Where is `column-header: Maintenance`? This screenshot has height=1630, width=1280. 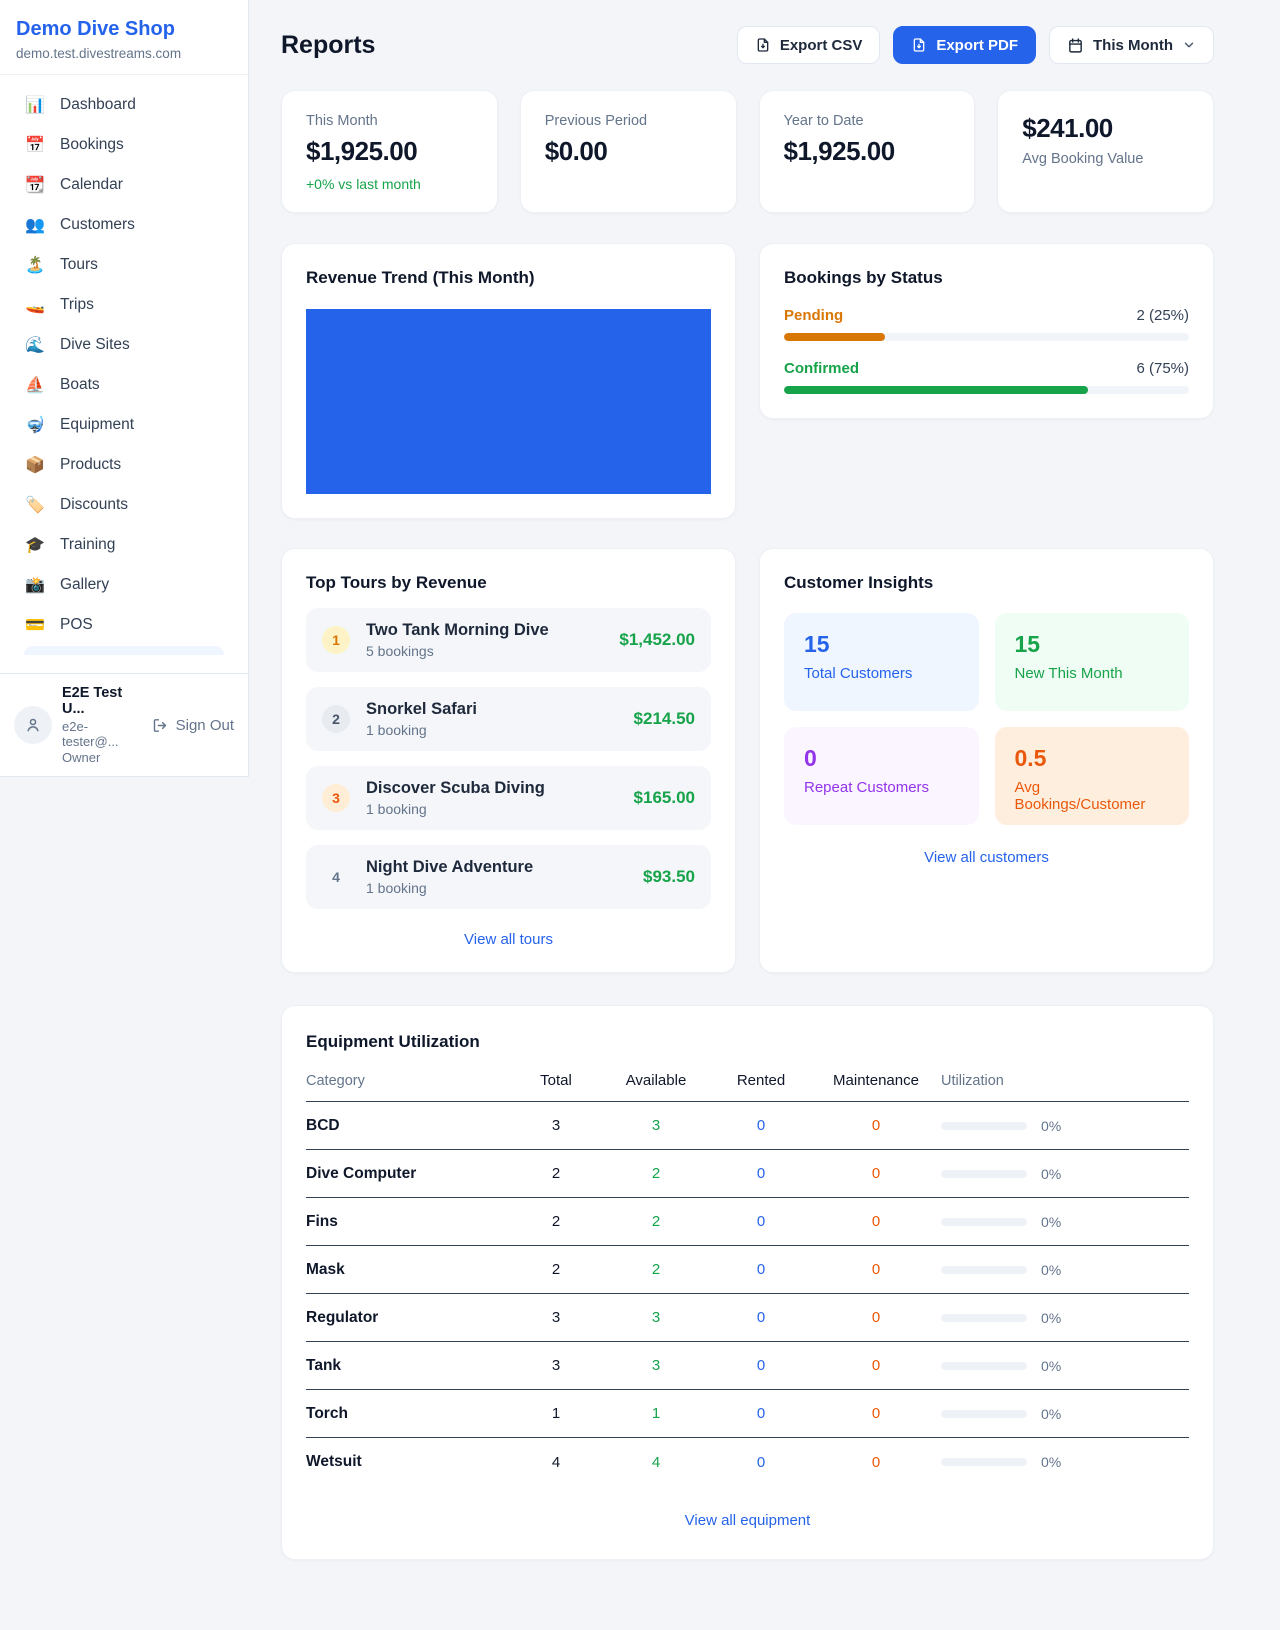
column-header: Maintenance is located at coordinates (876, 1080).